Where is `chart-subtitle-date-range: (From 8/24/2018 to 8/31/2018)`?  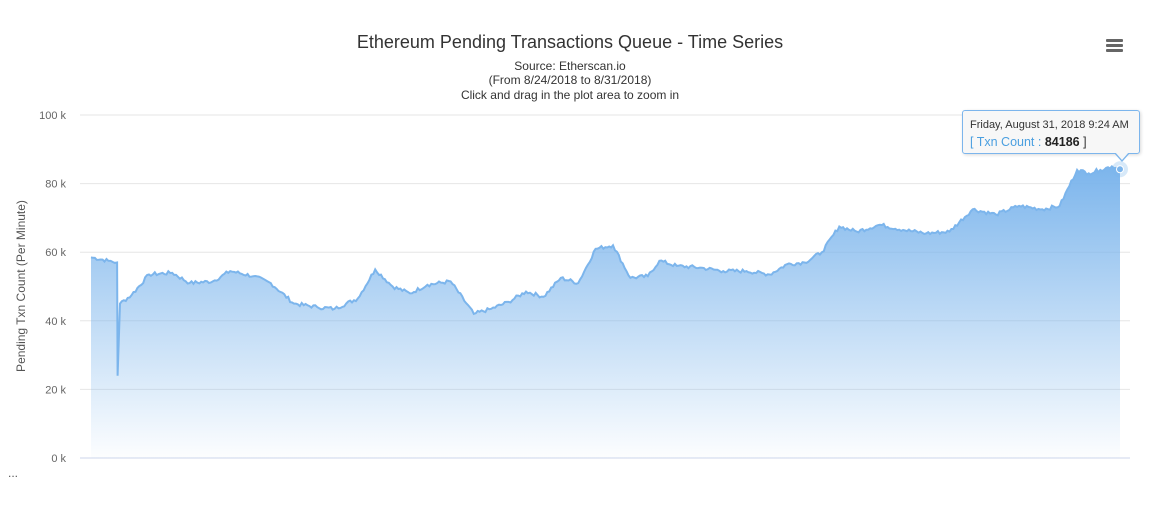 chart-subtitle-date-range: (From 8/24/2018 to 8/31/2018) is located at coordinates (570, 80).